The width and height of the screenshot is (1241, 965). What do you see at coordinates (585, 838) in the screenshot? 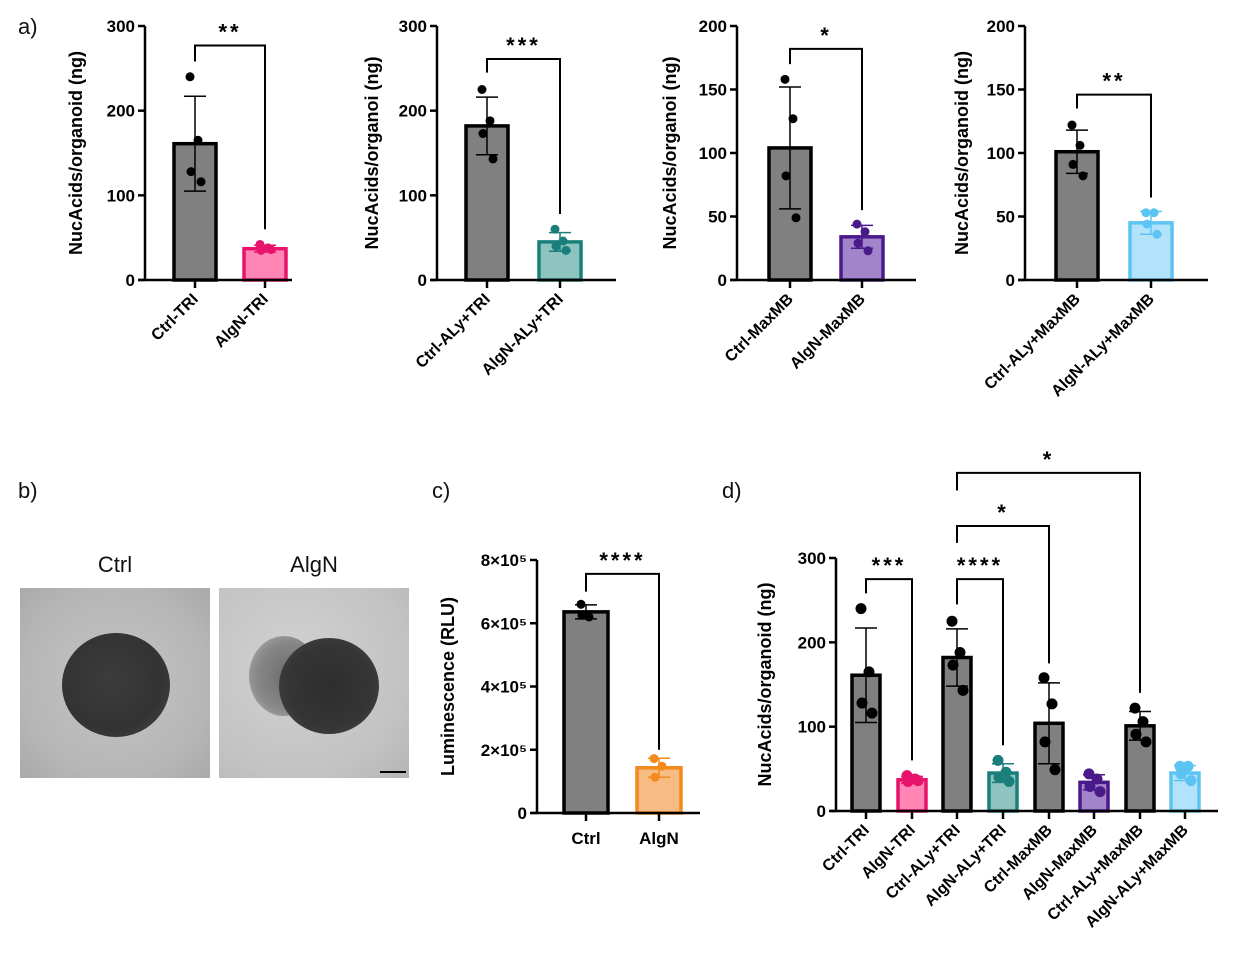
I see `x-tick-label: Ctrl` at bounding box center [585, 838].